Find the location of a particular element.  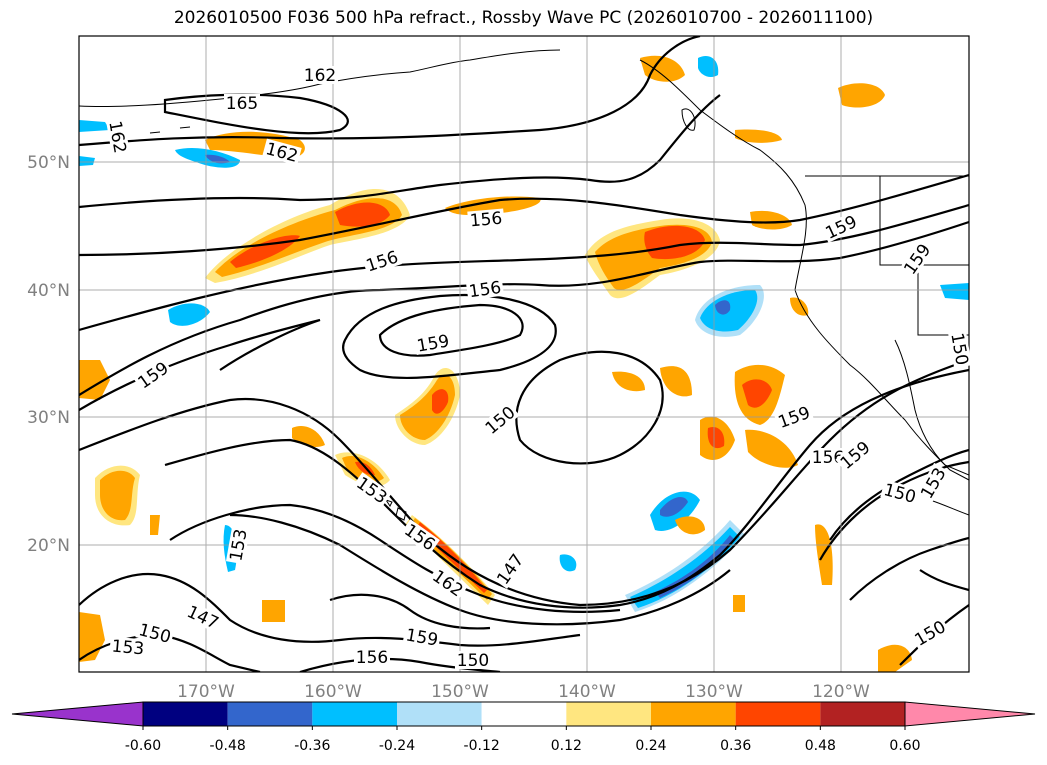

colorbar-tick-label: -0.12 is located at coordinates (482, 746).